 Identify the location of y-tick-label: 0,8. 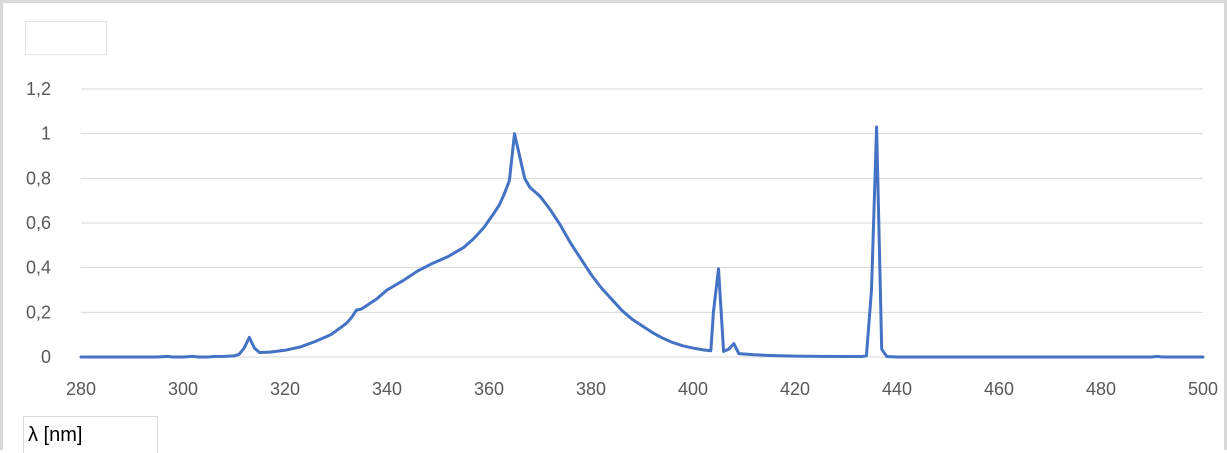
(38, 178).